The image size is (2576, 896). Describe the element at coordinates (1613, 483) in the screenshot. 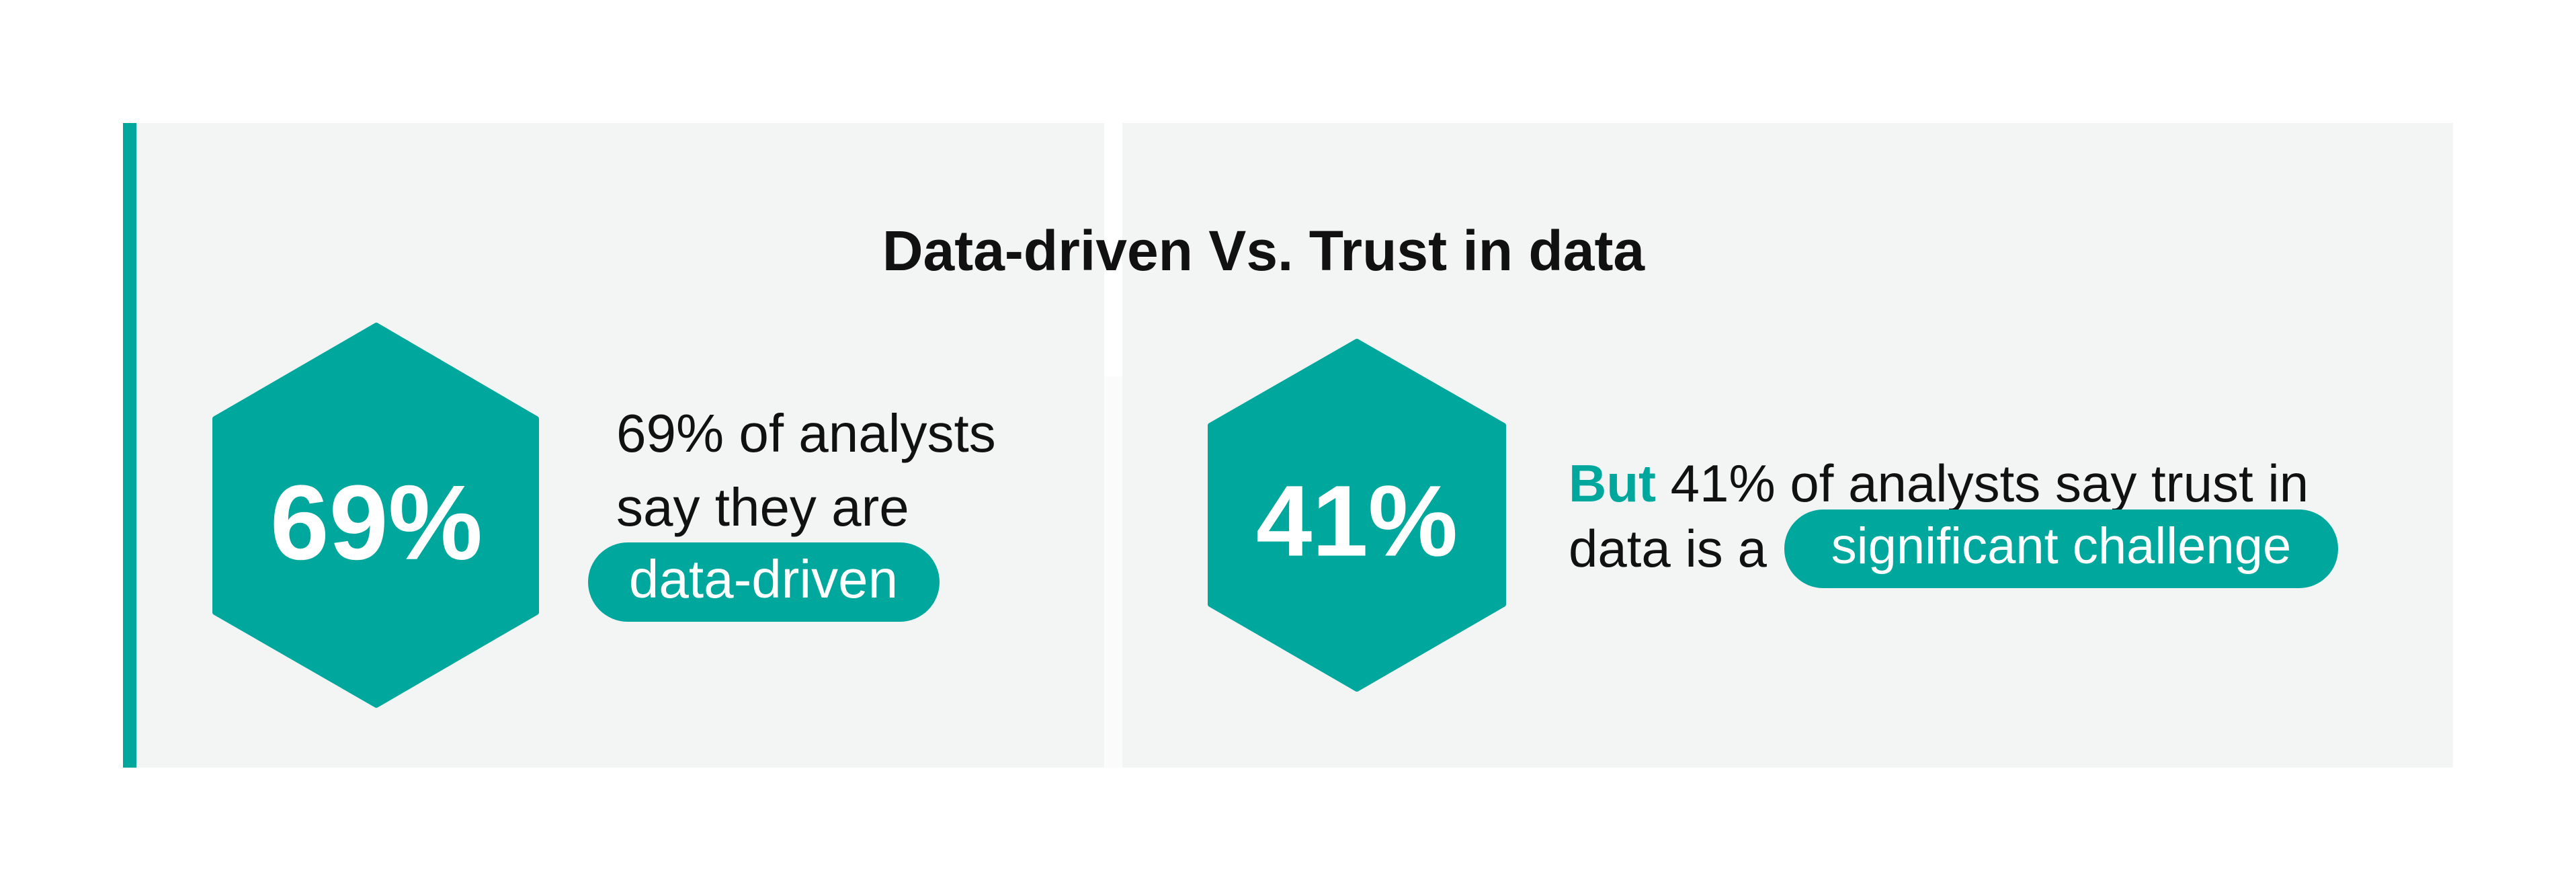

I see `lead-word: But` at that location.